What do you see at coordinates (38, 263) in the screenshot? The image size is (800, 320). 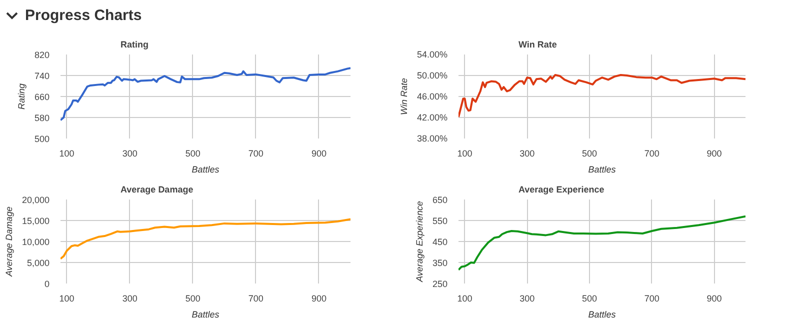 I see `y-tick-label: 5,000` at bounding box center [38, 263].